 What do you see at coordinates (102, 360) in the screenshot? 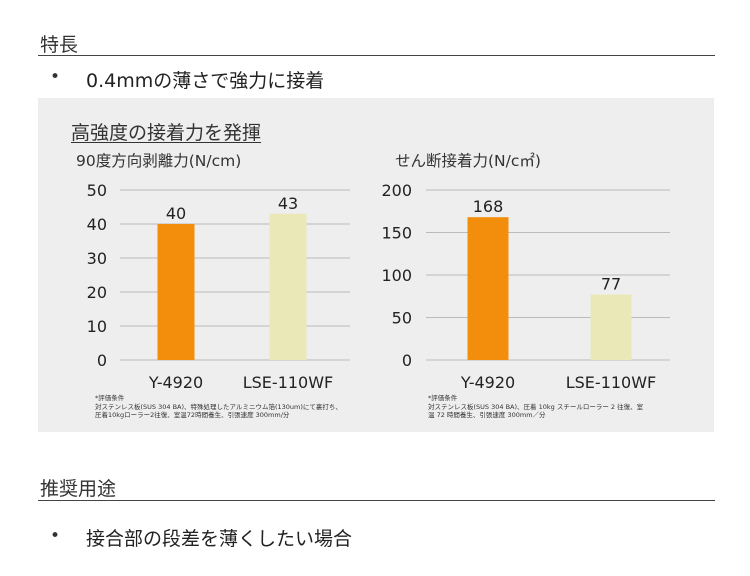
I see `peel-ytick-label: 0` at bounding box center [102, 360].